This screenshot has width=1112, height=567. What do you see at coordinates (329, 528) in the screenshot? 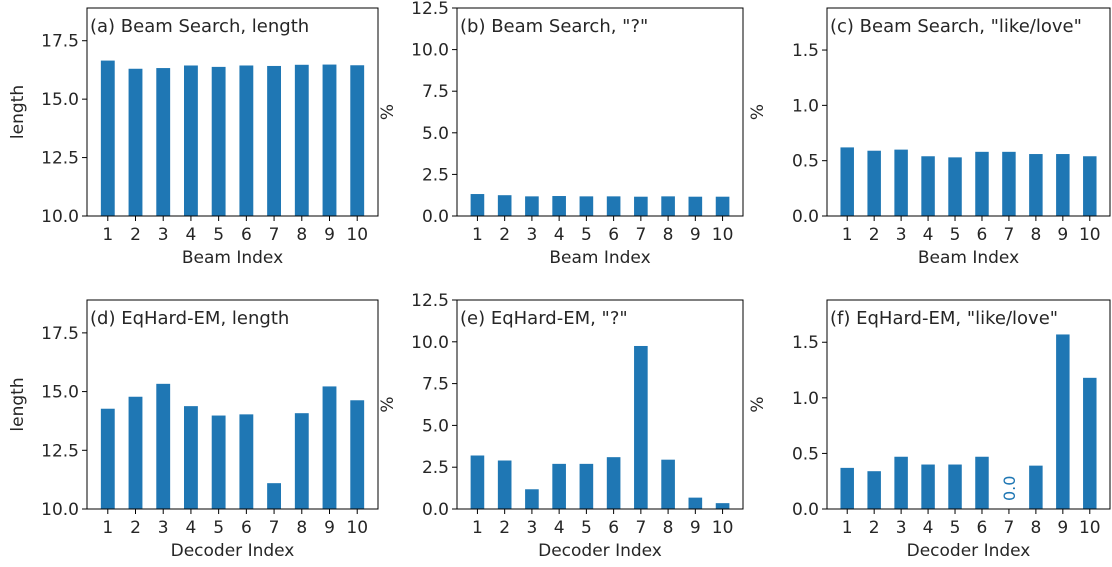
I see `xtick-label-d-9: 9` at bounding box center [329, 528].